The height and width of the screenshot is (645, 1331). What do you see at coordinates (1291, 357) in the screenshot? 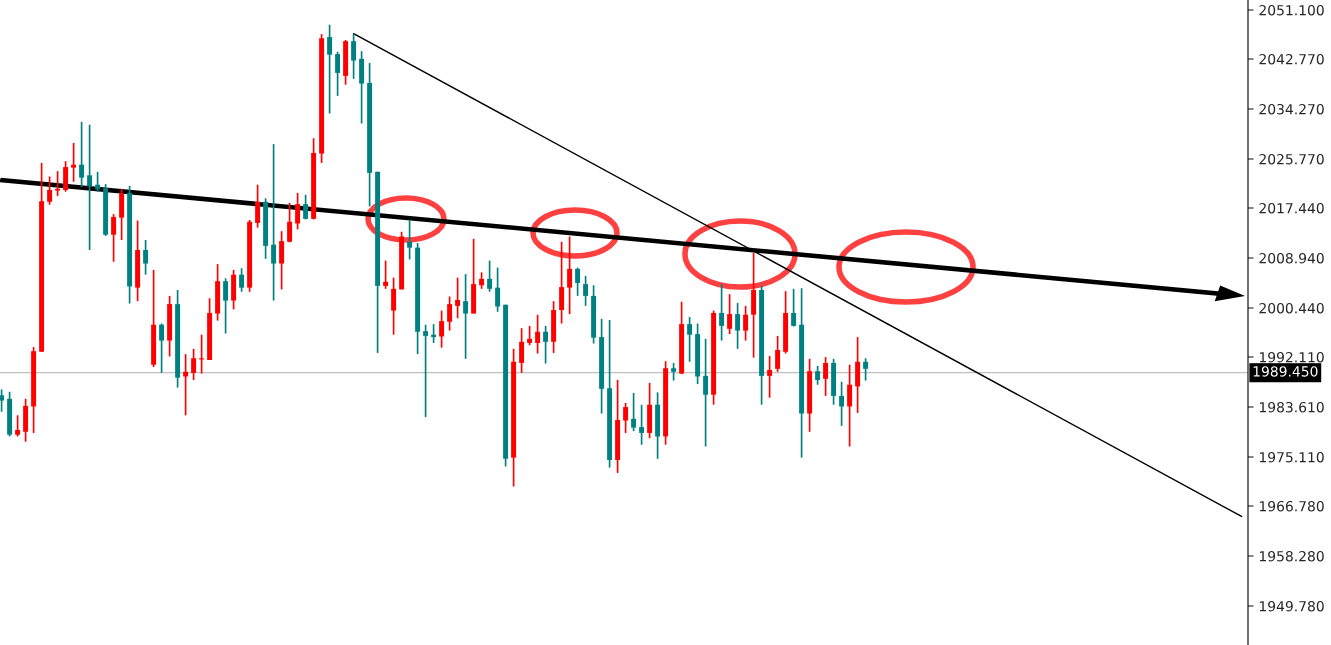
I see `y-tick-label: 1992.110` at bounding box center [1291, 357].